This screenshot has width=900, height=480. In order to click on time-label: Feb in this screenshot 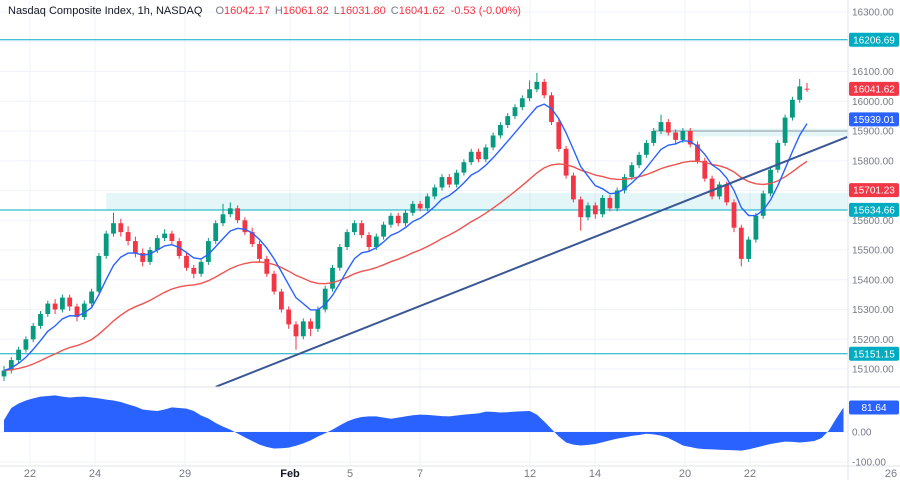, I will do `click(290, 474)`.